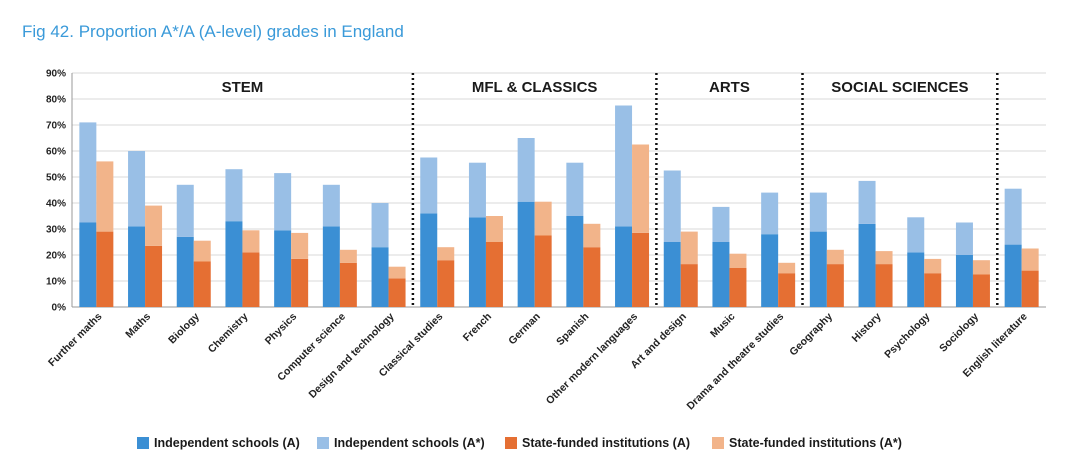 The height and width of the screenshot is (466, 1080). Describe the element at coordinates (56, 230) in the screenshot. I see `y-tick-label: 30%` at that location.